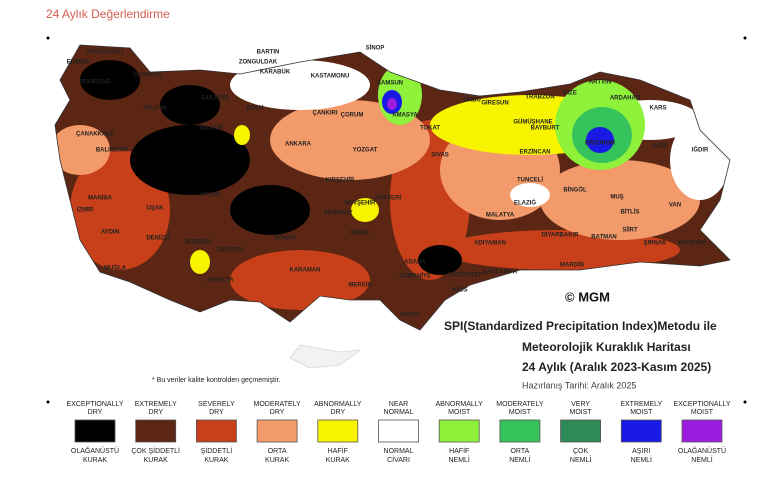 This screenshot has width=770, height=478. I want to click on city-label: YOZGAT, so click(365, 151).